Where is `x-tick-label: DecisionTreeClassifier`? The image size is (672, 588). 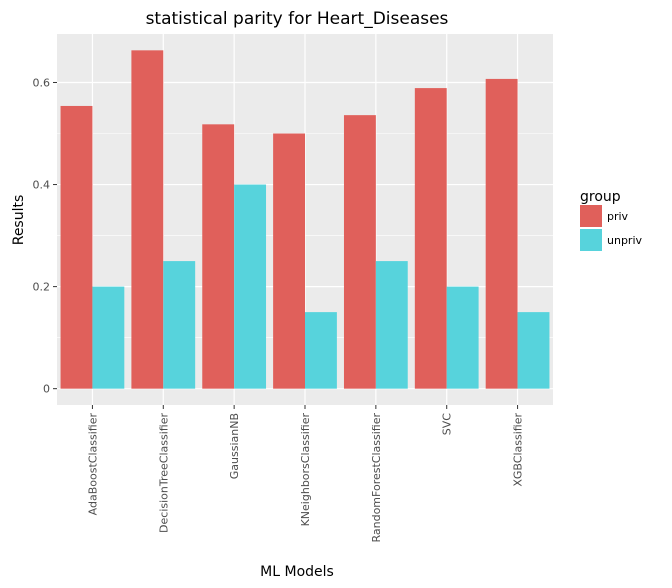
x-tick-label: DecisionTreeClassifier is located at coordinates (163, 473).